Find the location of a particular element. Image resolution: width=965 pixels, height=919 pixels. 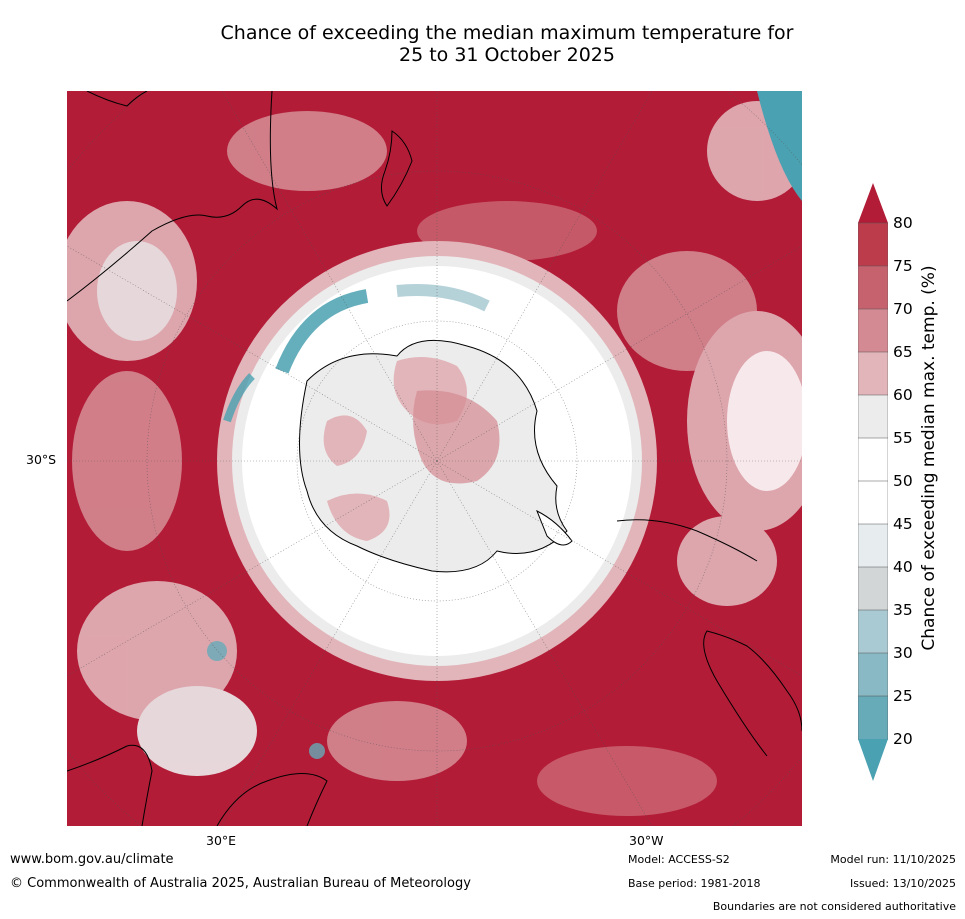

colorbar-tick-label: 40 is located at coordinates (903, 567).